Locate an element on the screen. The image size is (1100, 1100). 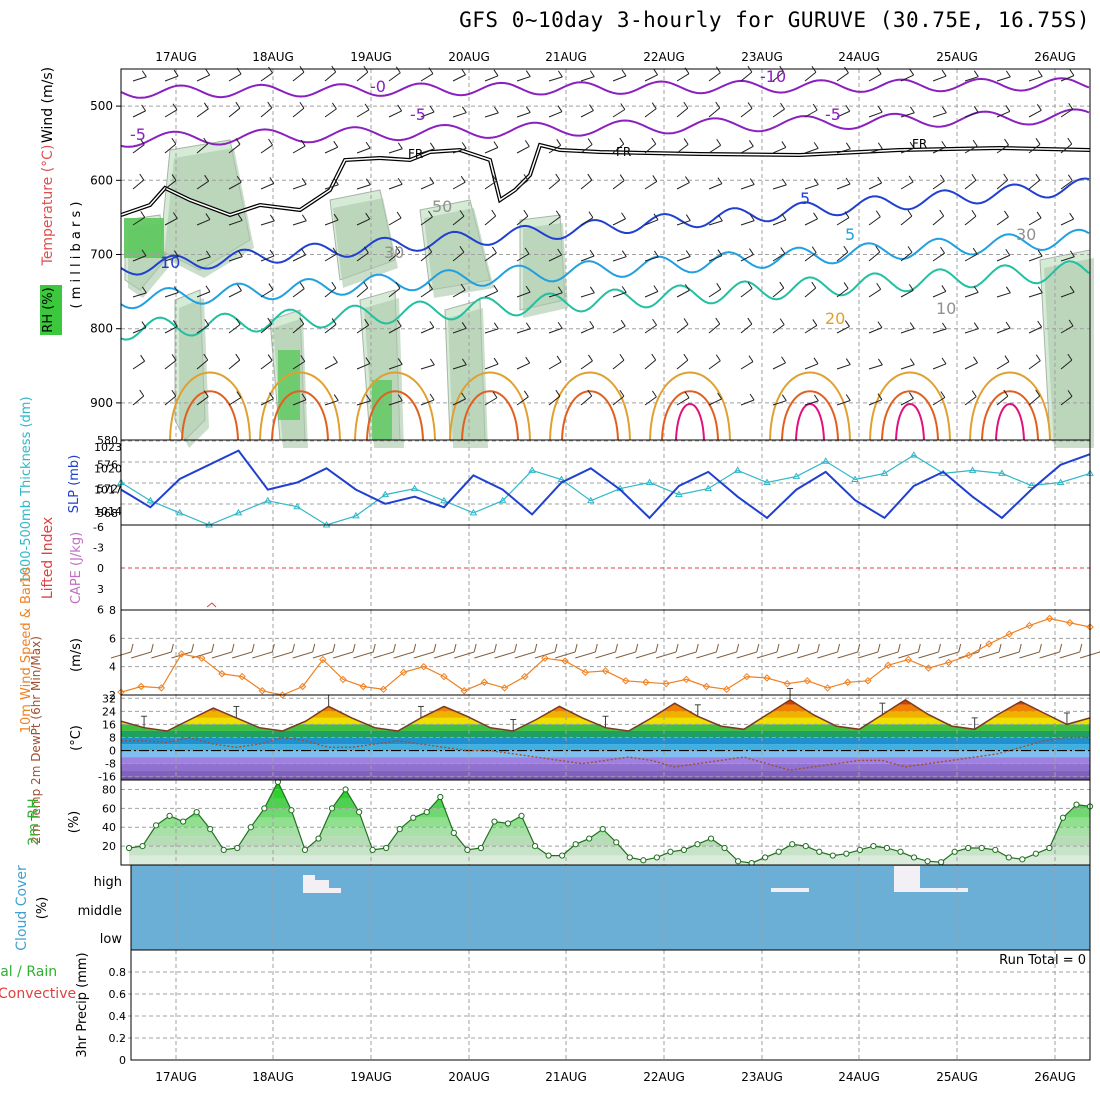
cloud-gap is located at coordinates (309, 884).